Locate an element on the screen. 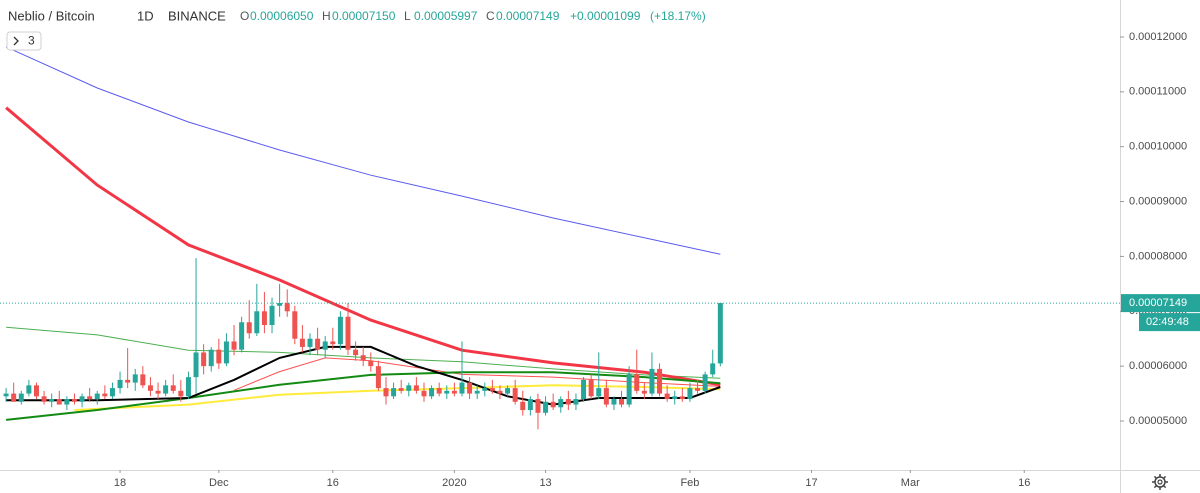  last-price-label: 0.00007149 is located at coordinates (1158, 303).